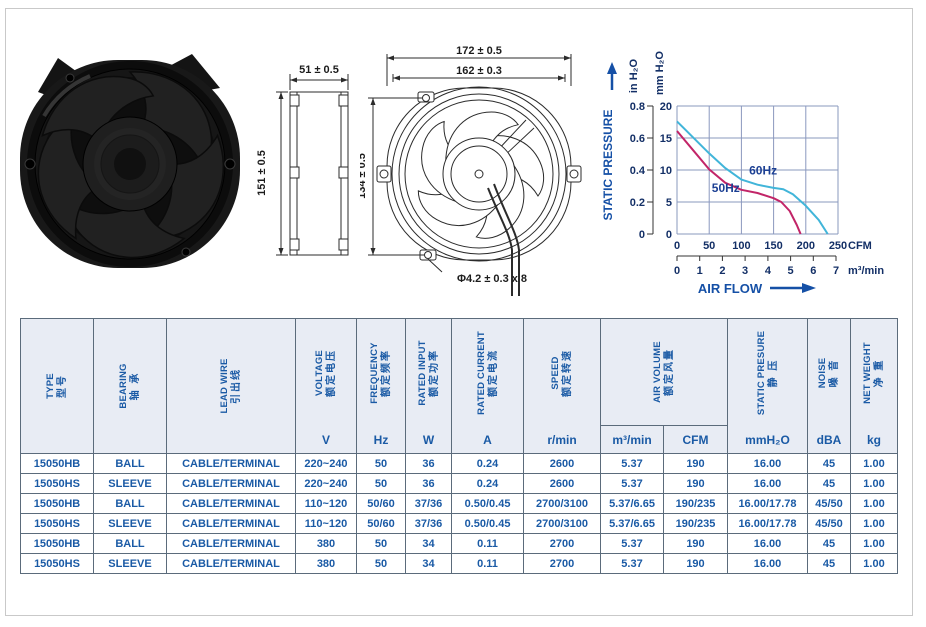  Describe the element at coordinates (487, 523) in the screenshot. I see `table-cell: 0.50/0.45` at that location.